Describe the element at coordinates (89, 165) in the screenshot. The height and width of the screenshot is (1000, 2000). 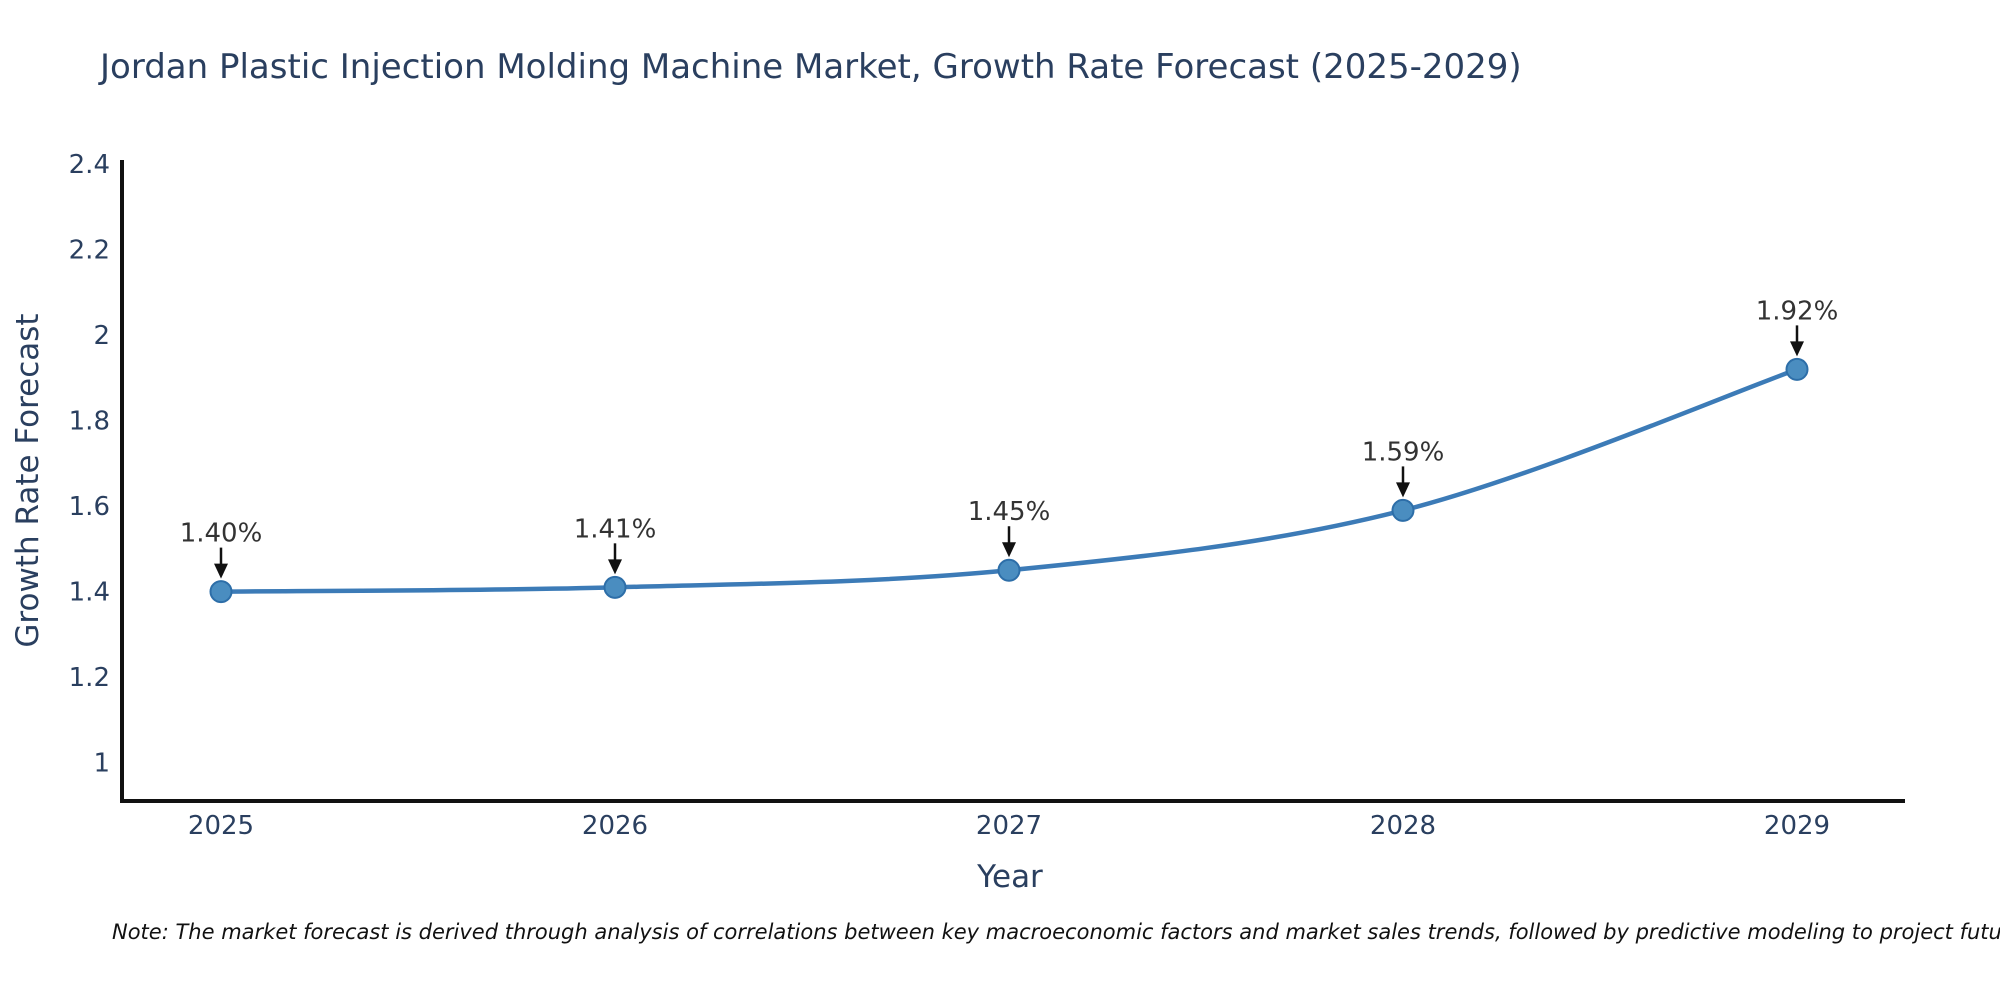
I see `y-tick-label: 2.4` at that location.